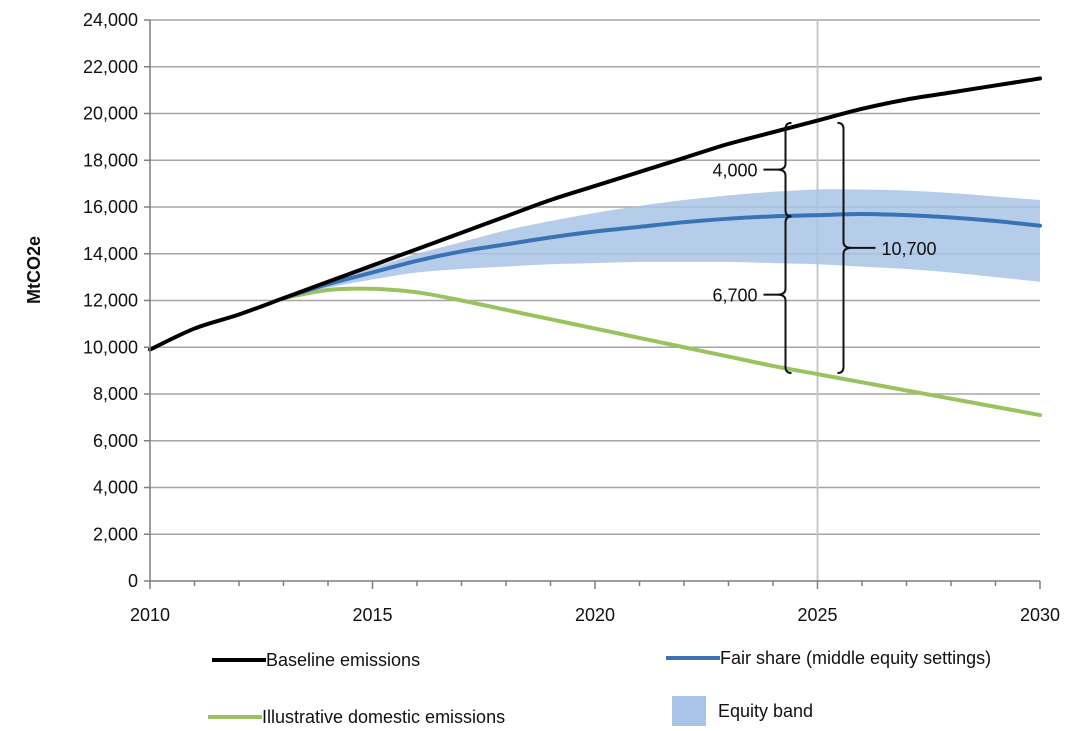  Describe the element at coordinates (1040, 615) in the screenshot. I see `x-tick-label: 2030` at that location.